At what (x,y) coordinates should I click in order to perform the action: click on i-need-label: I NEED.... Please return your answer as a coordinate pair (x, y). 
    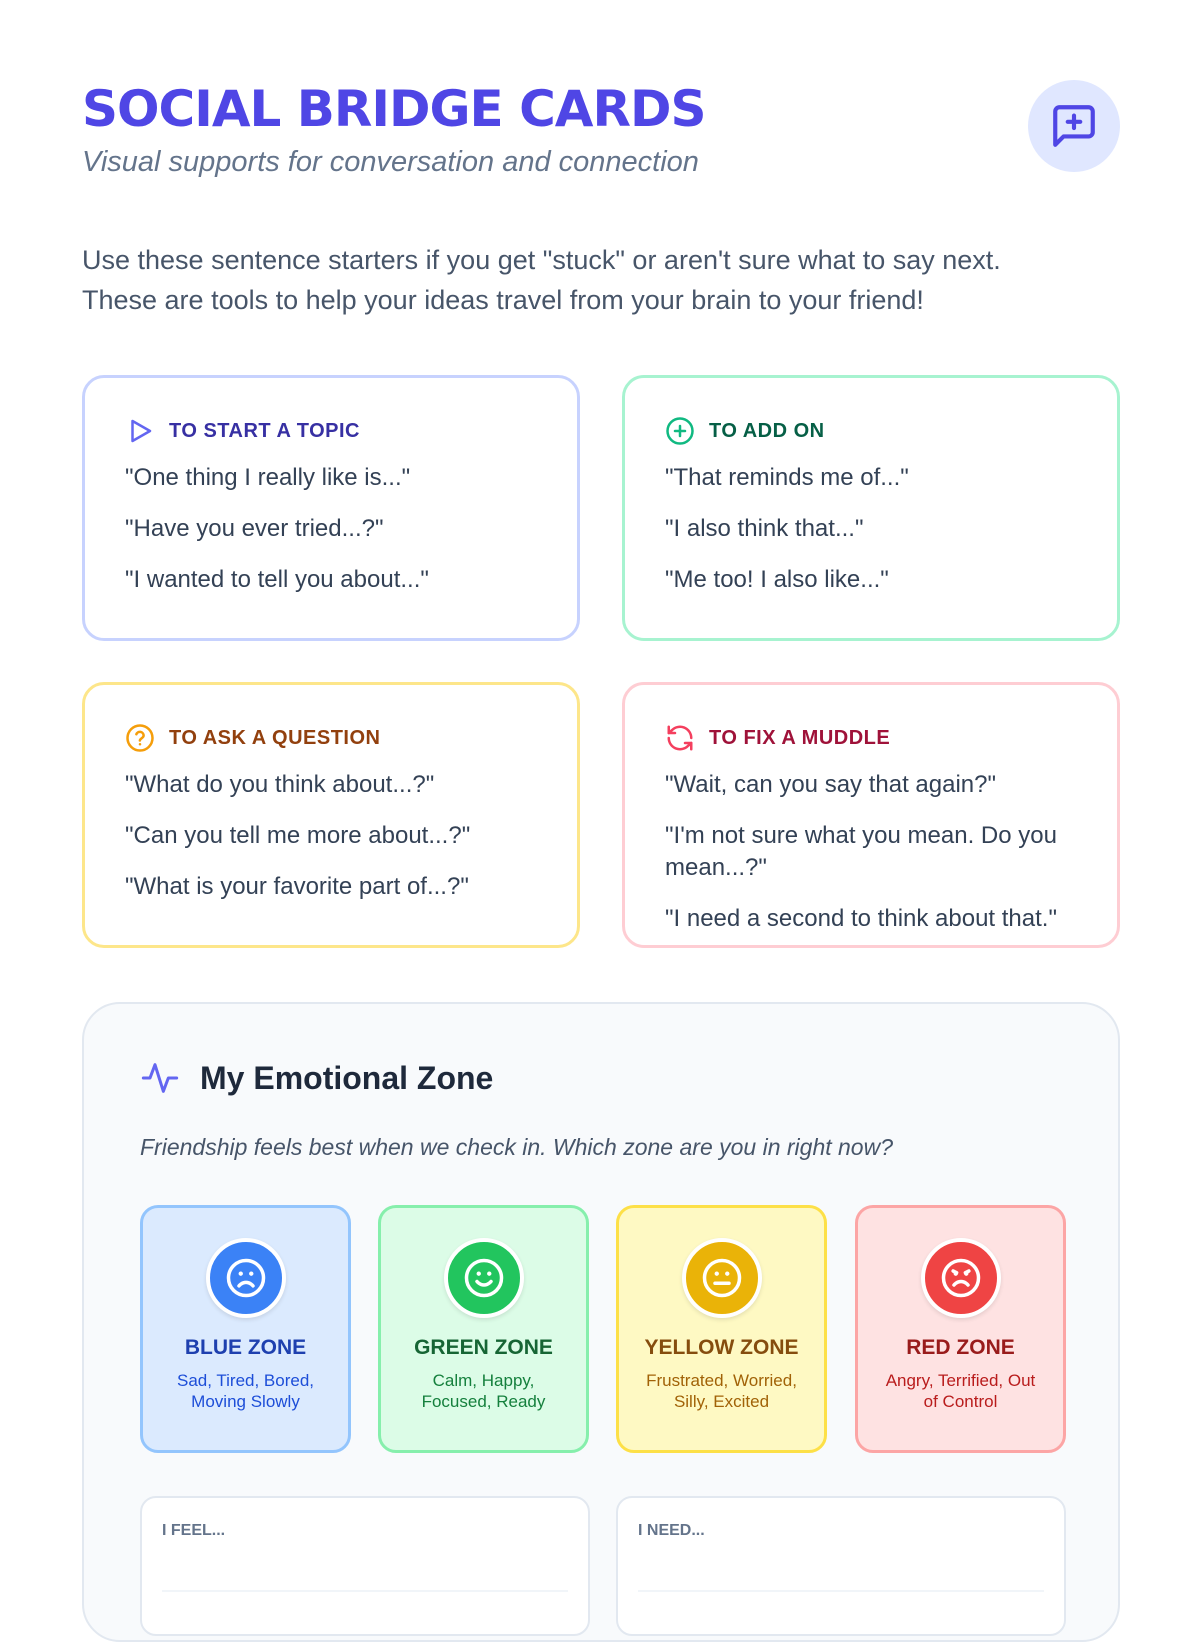
    Looking at the image, I should click on (671, 1530).